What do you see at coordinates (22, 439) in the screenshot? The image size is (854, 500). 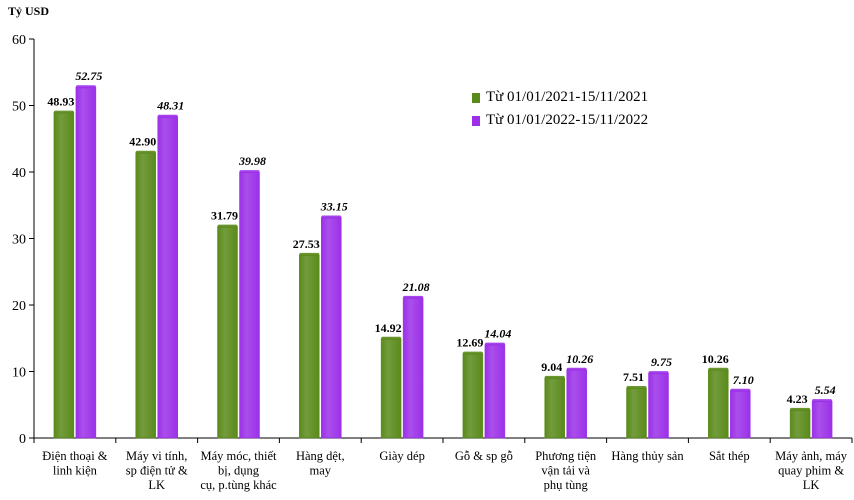 I see `y-tick-label: 0` at bounding box center [22, 439].